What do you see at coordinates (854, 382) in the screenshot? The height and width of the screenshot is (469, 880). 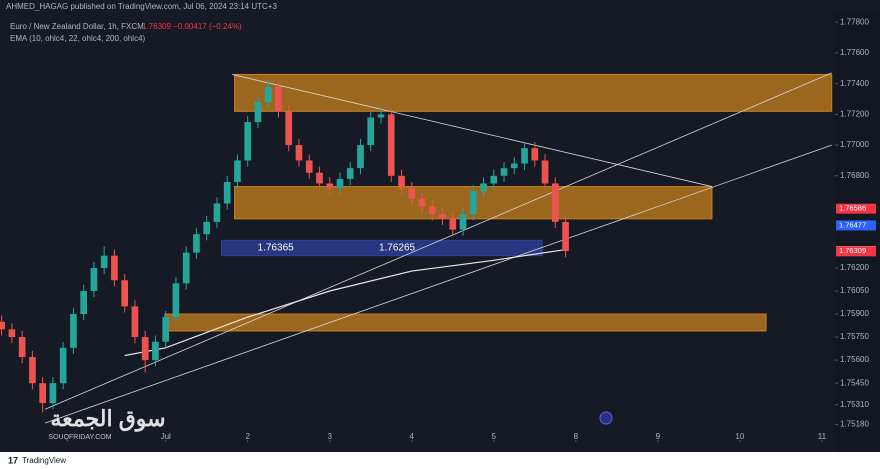 I see `y-tick-label: 1.75450` at bounding box center [854, 382].